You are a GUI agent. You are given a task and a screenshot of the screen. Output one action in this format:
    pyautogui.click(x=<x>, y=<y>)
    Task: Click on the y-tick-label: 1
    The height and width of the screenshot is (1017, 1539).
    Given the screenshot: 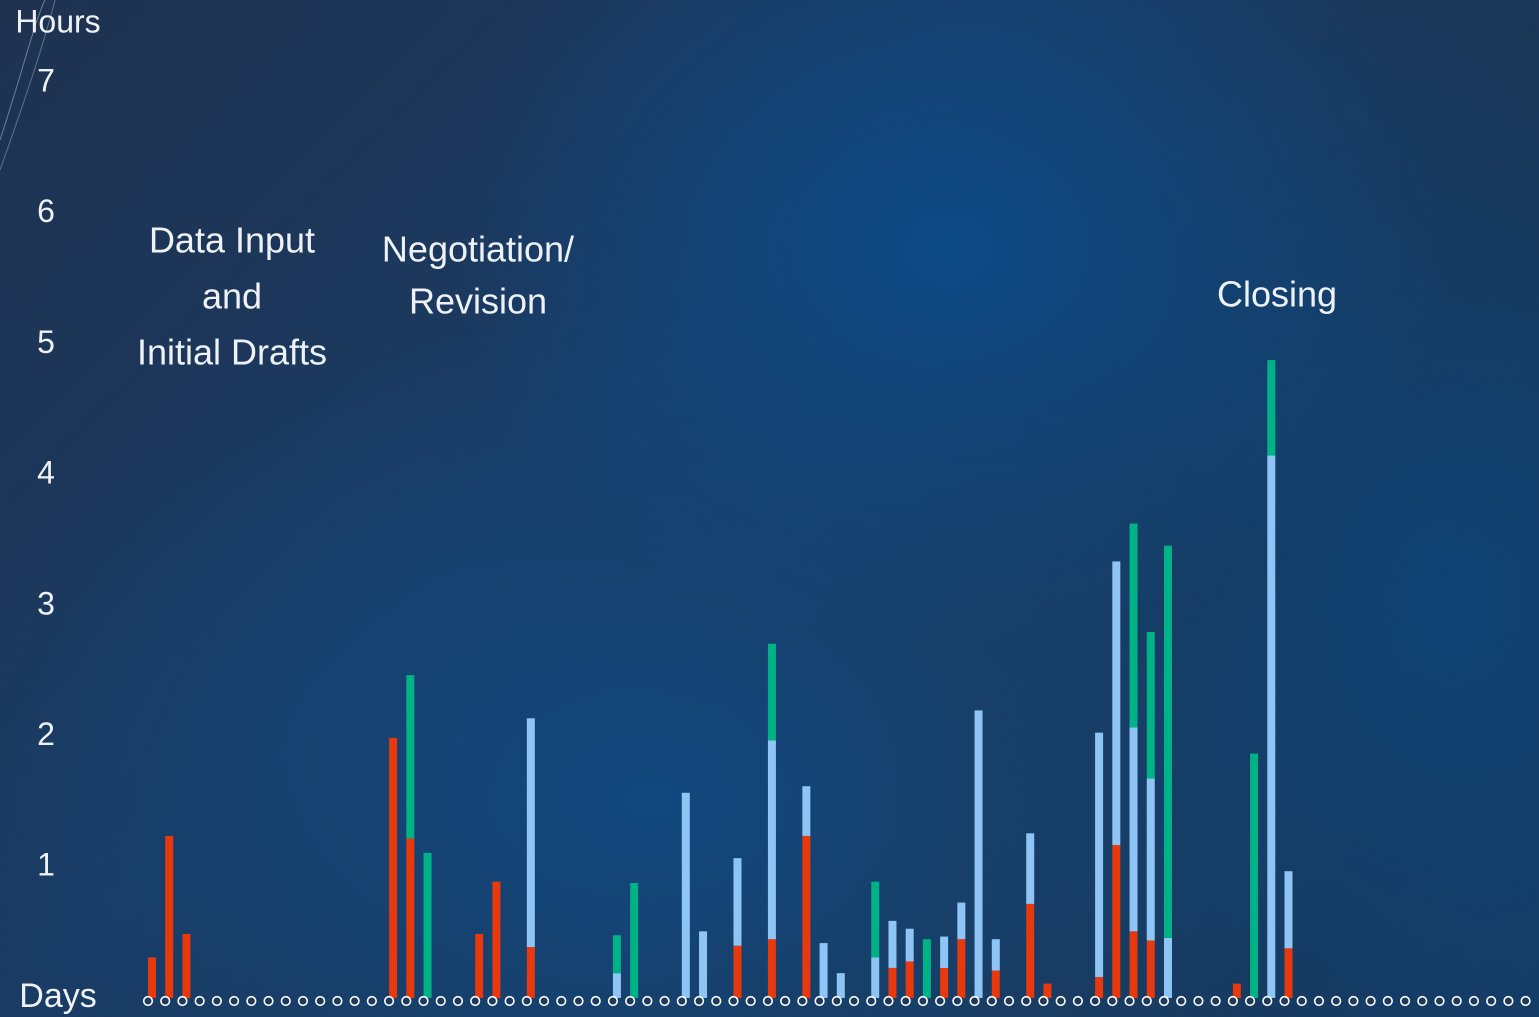 What is the action you would take?
    pyautogui.click(x=46, y=865)
    